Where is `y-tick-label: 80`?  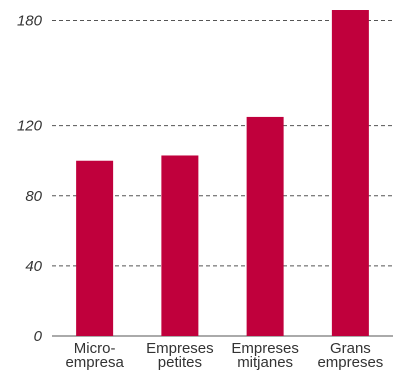
y-tick-label: 80 is located at coordinates (33, 196).